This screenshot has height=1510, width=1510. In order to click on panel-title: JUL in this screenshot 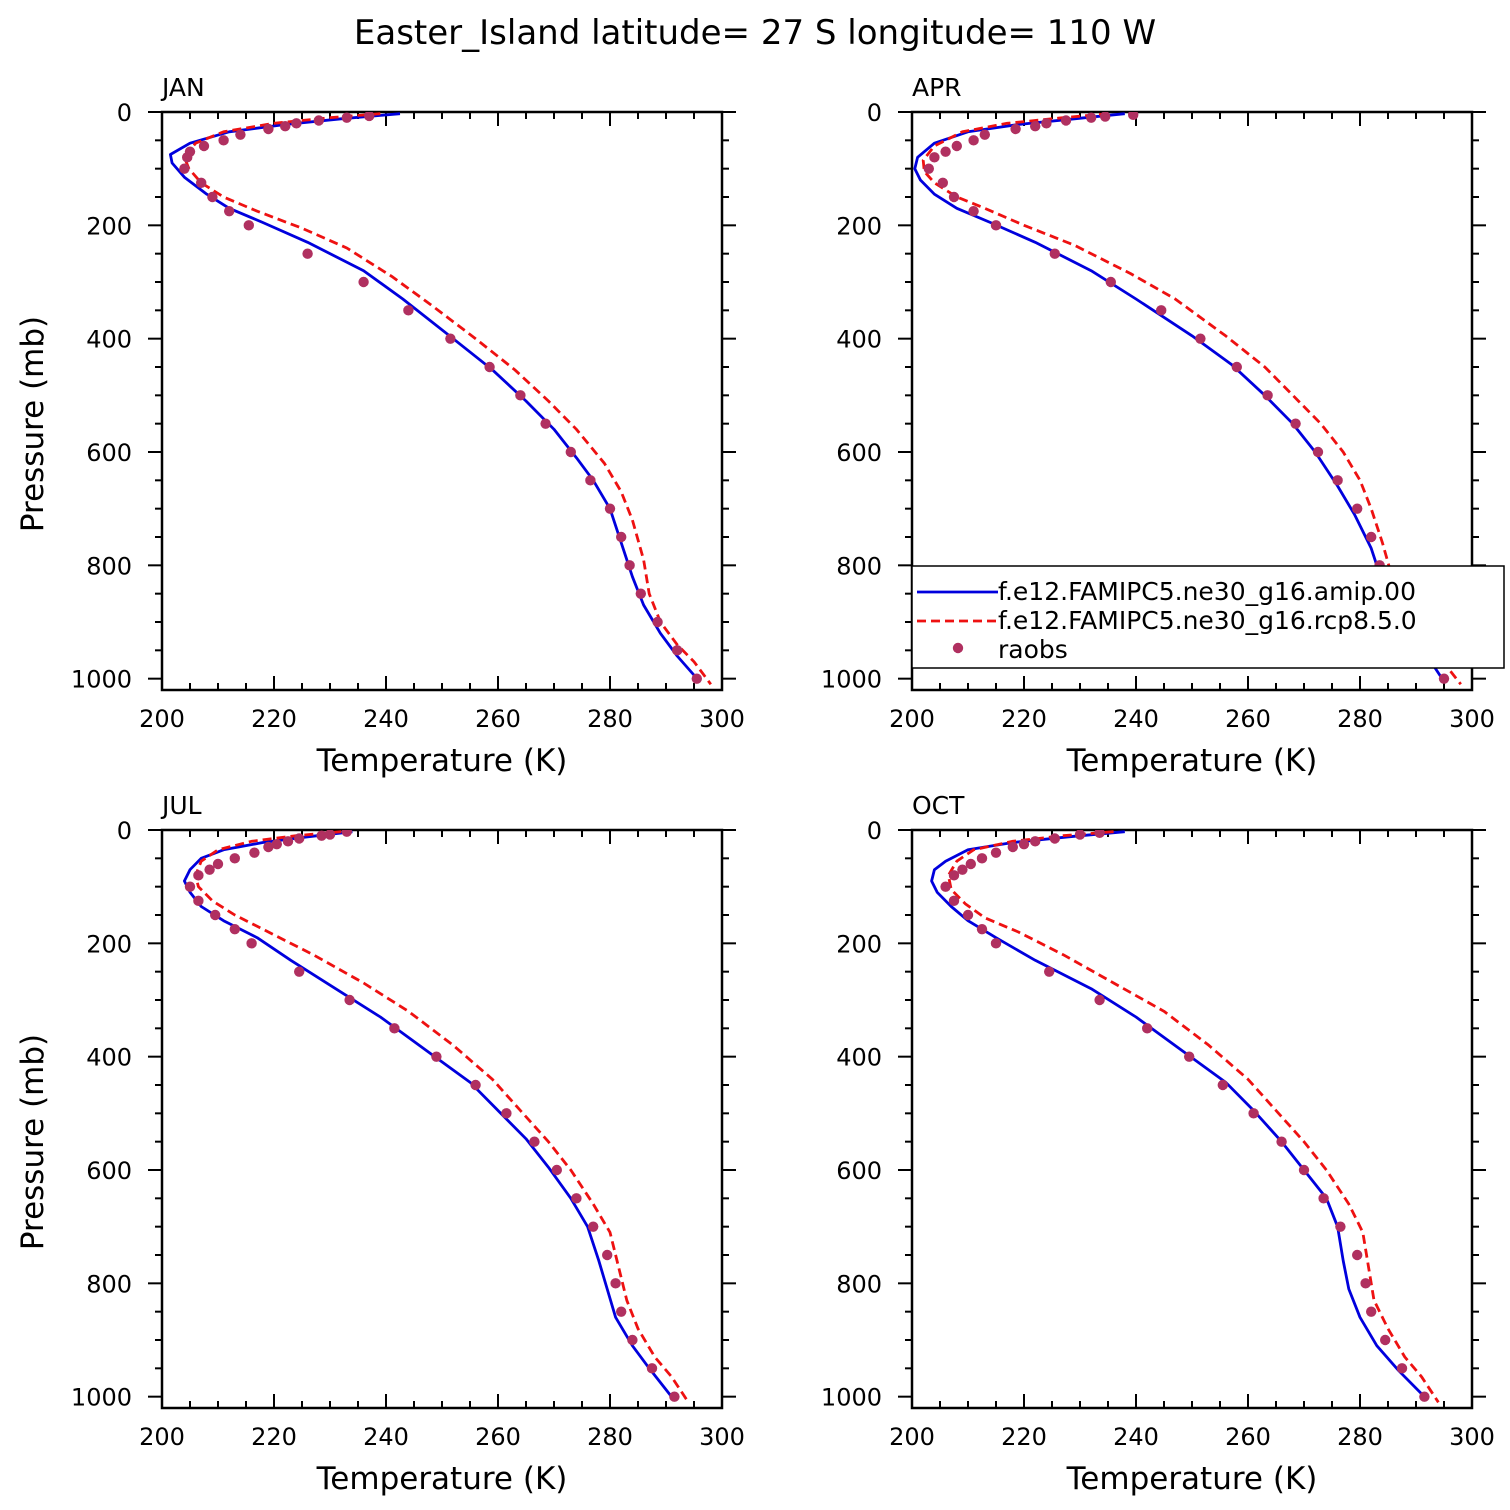, I will do `click(181, 805)`.